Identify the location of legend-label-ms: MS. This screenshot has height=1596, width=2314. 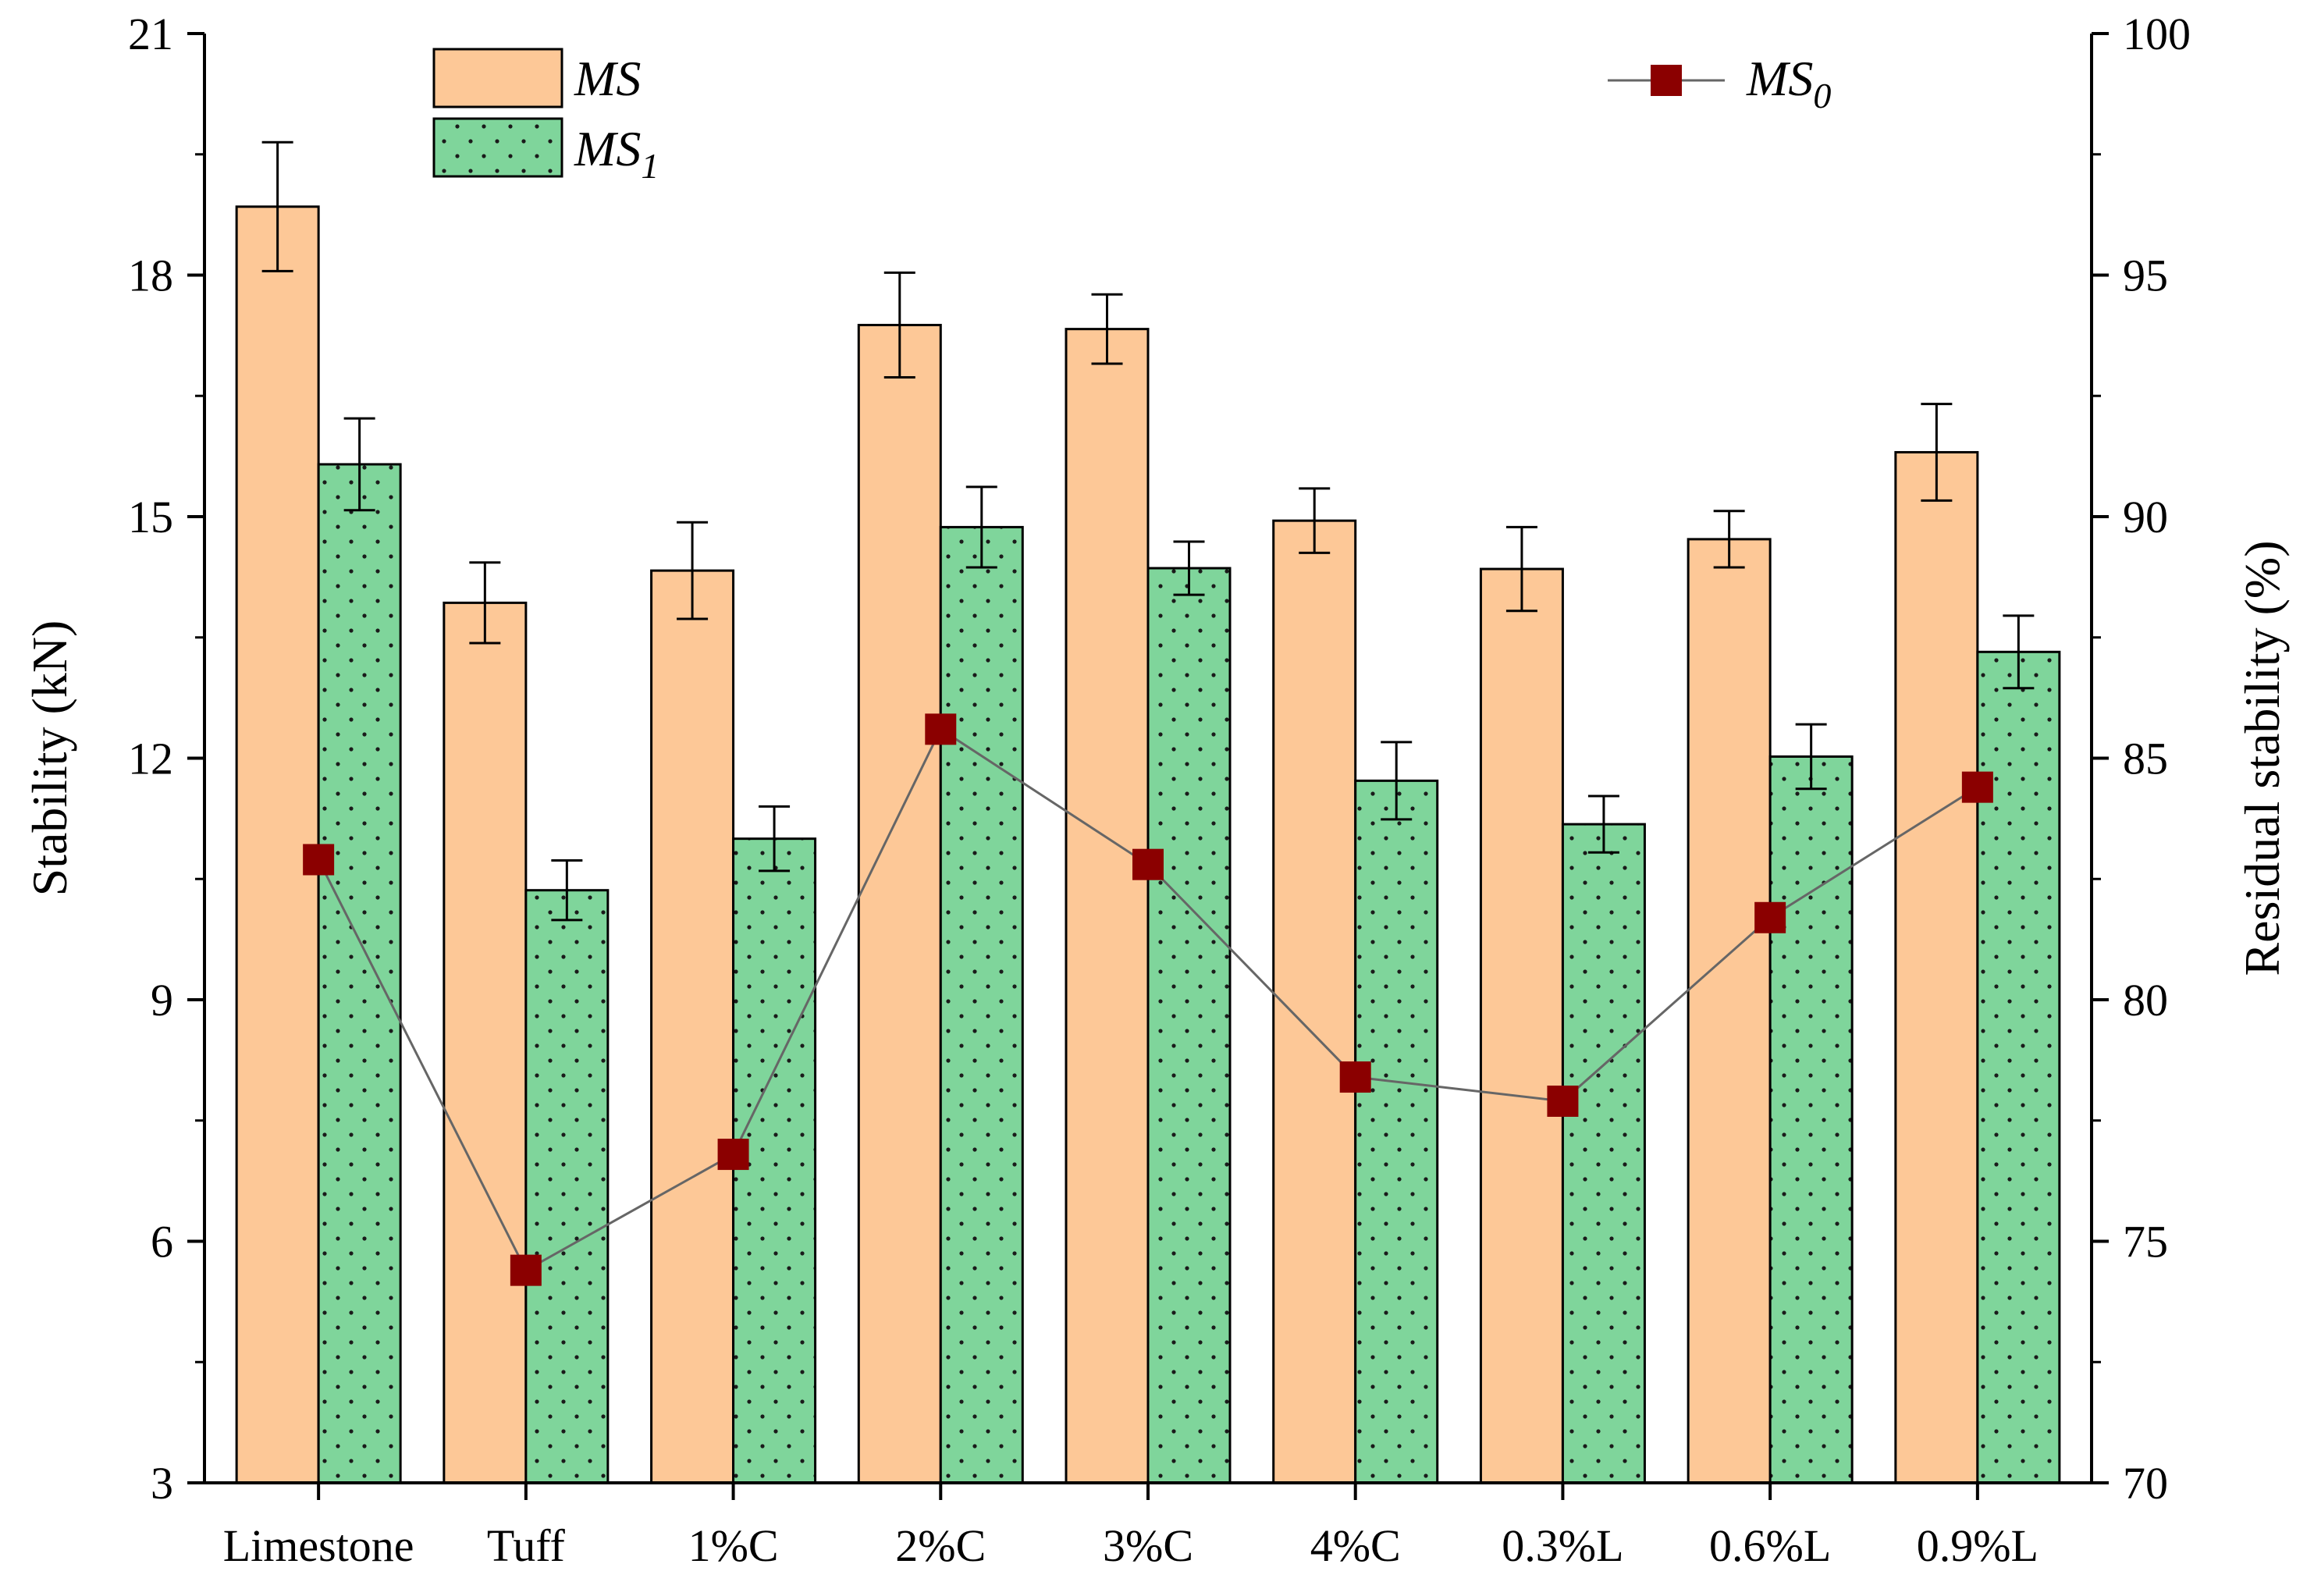
(608, 78).